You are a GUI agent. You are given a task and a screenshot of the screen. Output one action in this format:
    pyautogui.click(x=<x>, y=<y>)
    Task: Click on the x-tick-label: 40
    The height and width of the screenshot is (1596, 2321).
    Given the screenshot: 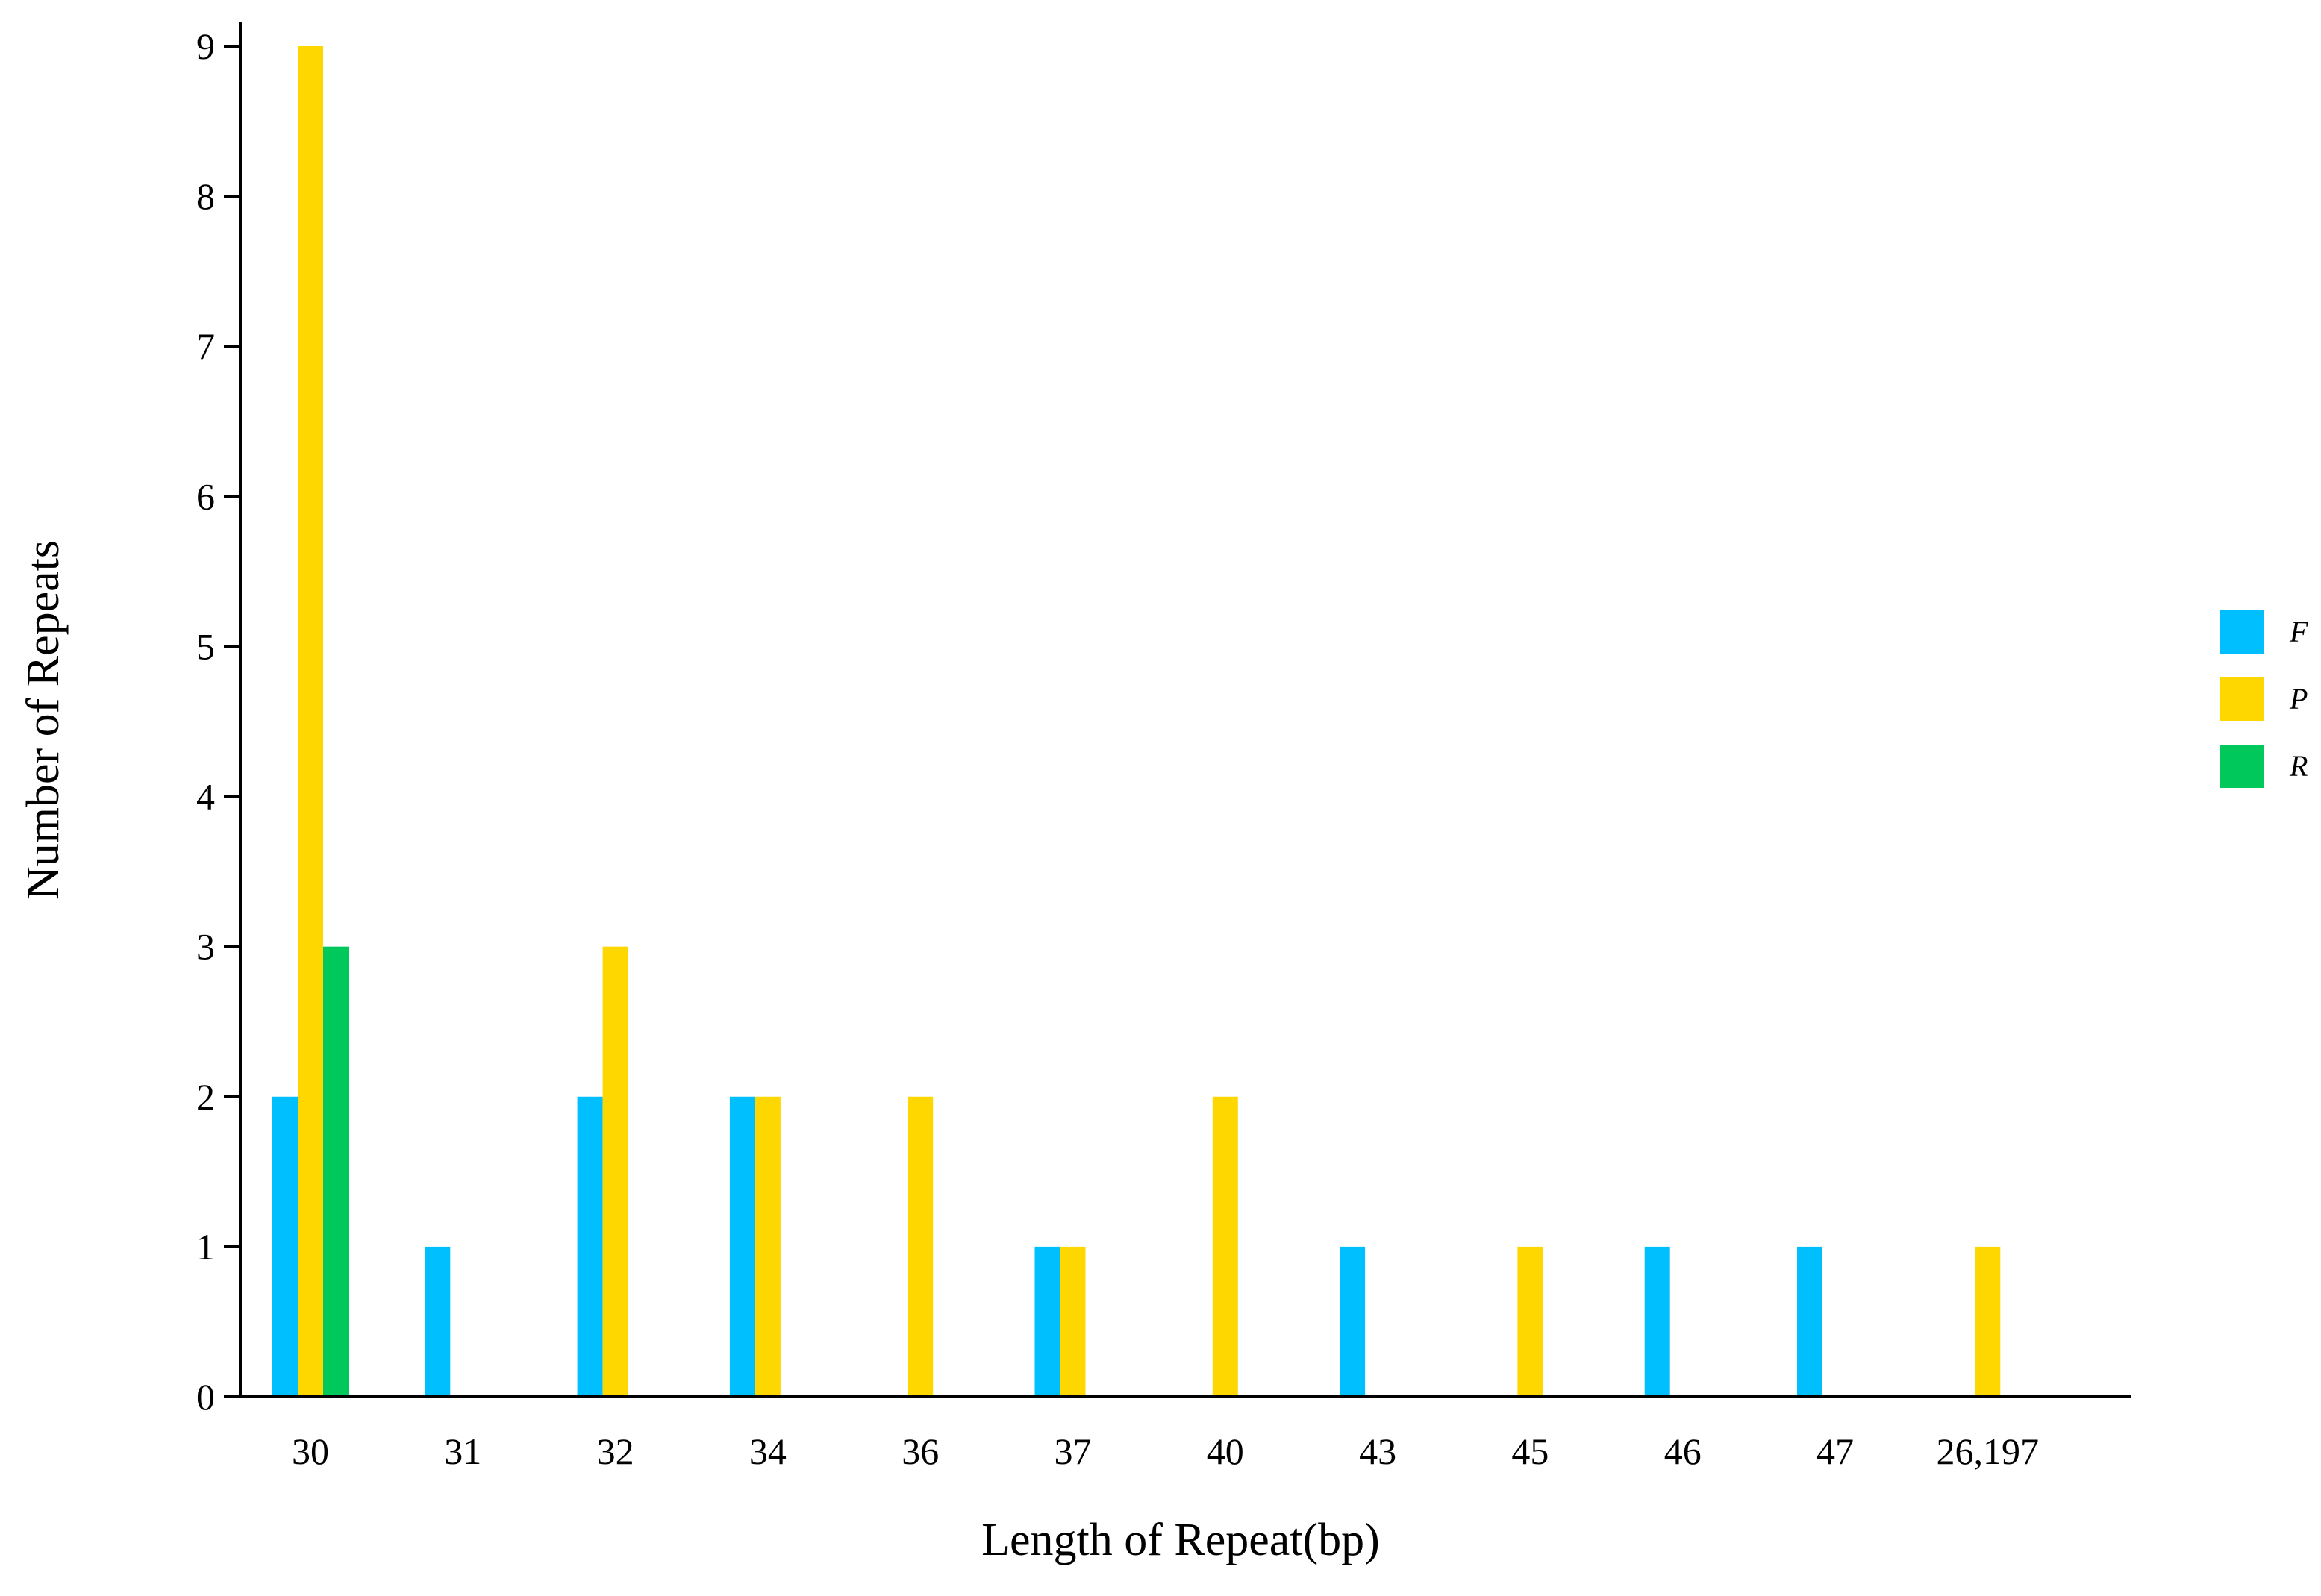 What is the action you would take?
    pyautogui.click(x=1225, y=1451)
    